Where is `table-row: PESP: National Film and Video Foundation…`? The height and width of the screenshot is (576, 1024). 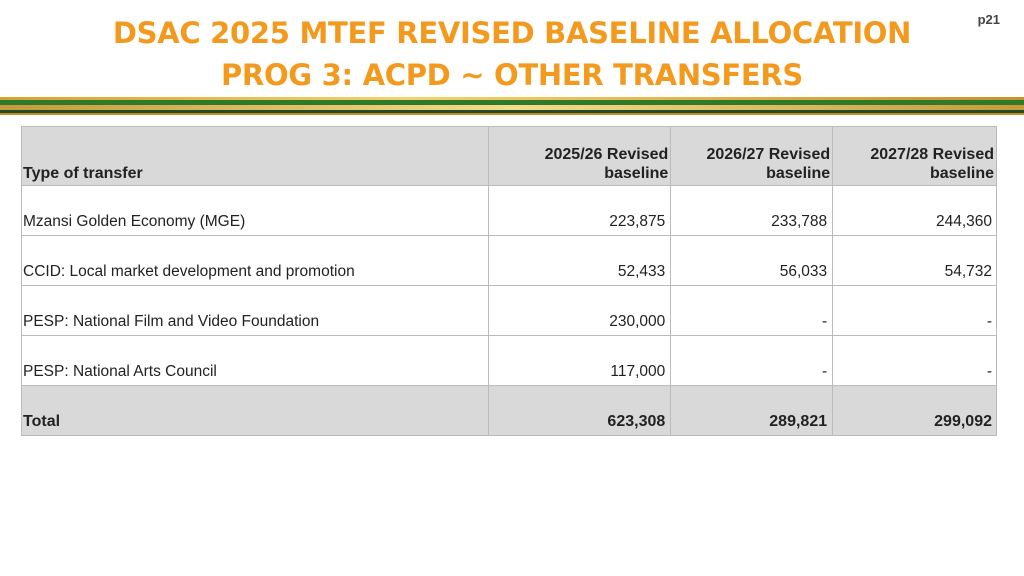 table-row: PESP: National Film and Video Foundation… is located at coordinates (508, 310).